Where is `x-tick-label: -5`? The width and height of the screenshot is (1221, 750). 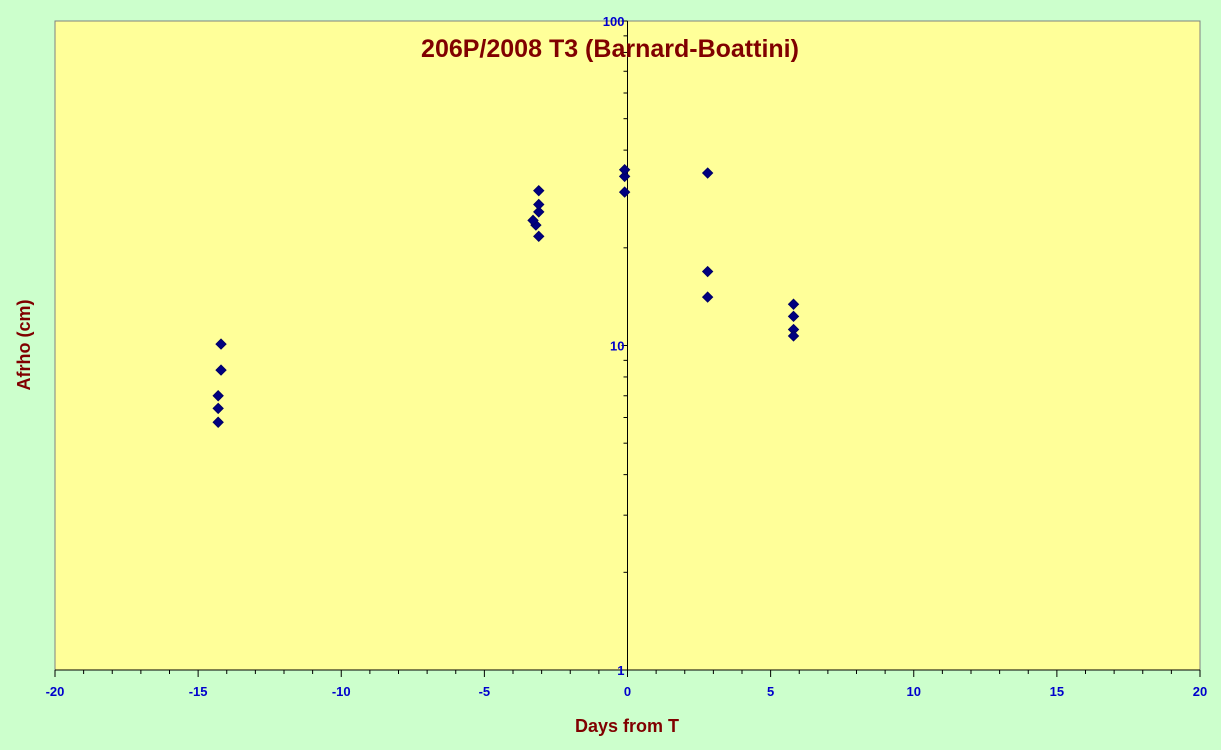 x-tick-label: -5 is located at coordinates (485, 691).